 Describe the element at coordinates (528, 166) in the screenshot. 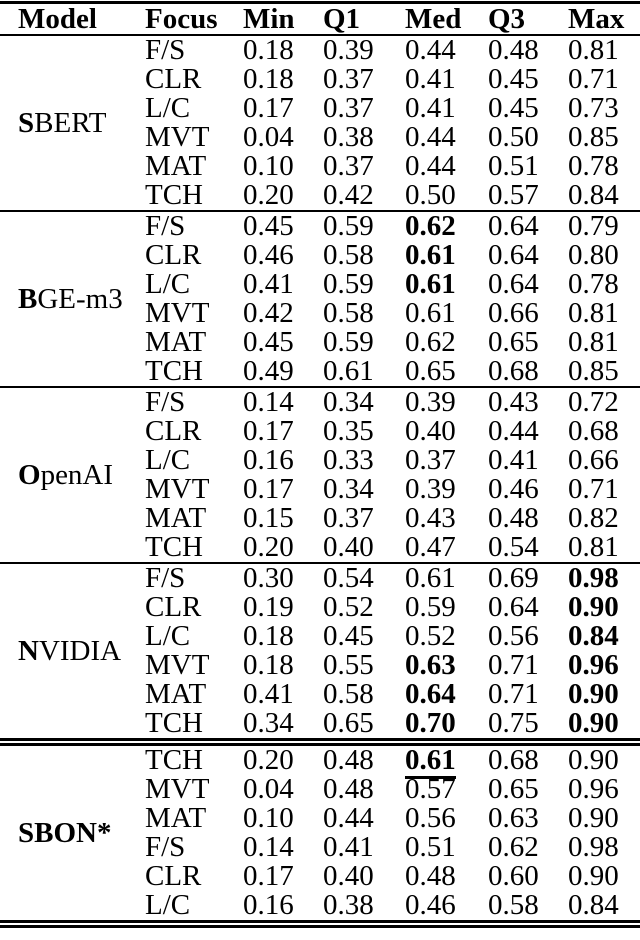

I see `cell-q3: 0.51` at that location.